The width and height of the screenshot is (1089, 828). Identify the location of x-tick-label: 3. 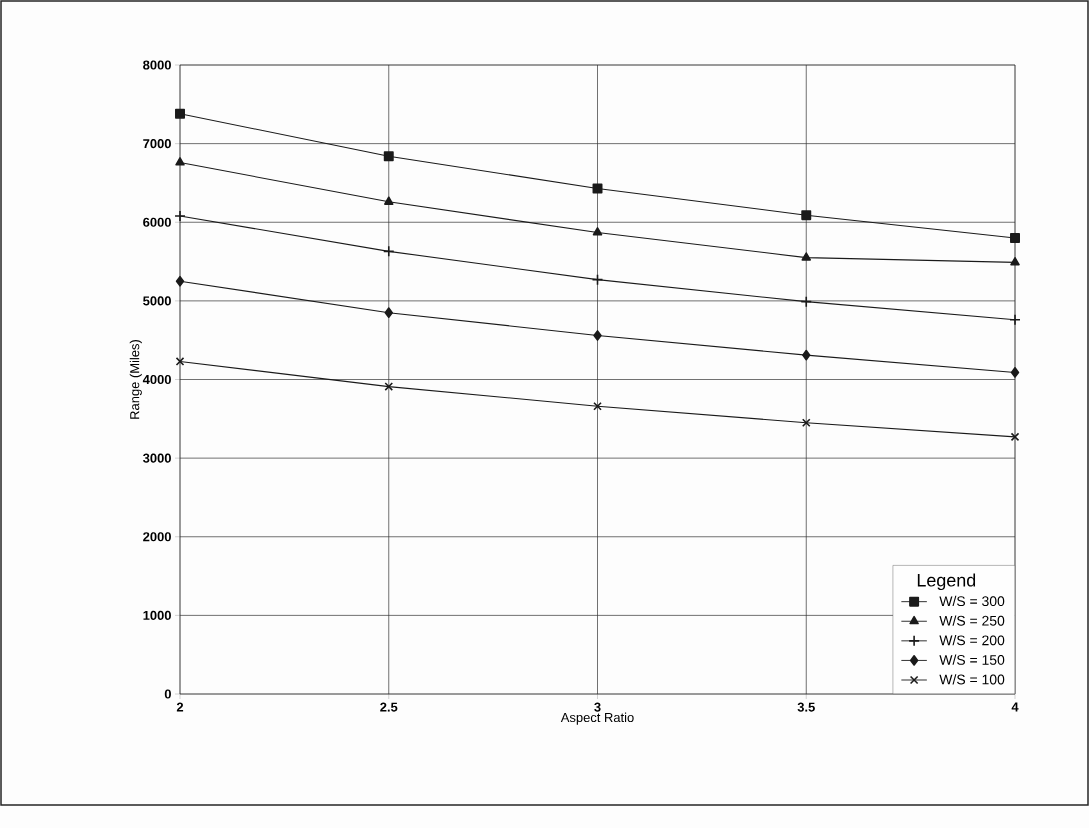
(597, 707).